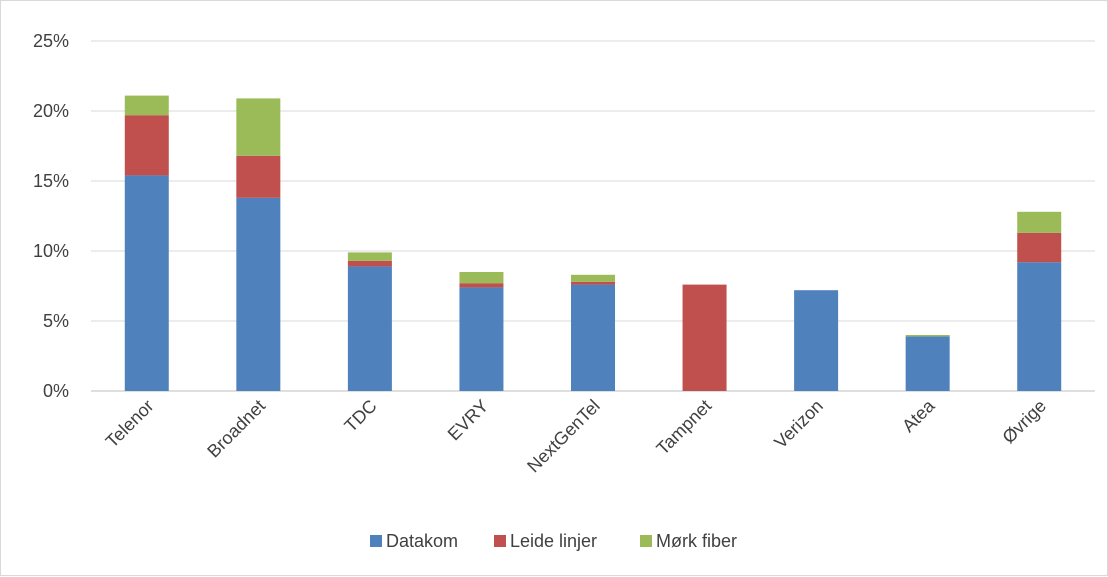 The width and height of the screenshot is (1108, 577). Describe the element at coordinates (468, 420) in the screenshot. I see `x-tick-label: EVRY` at that location.